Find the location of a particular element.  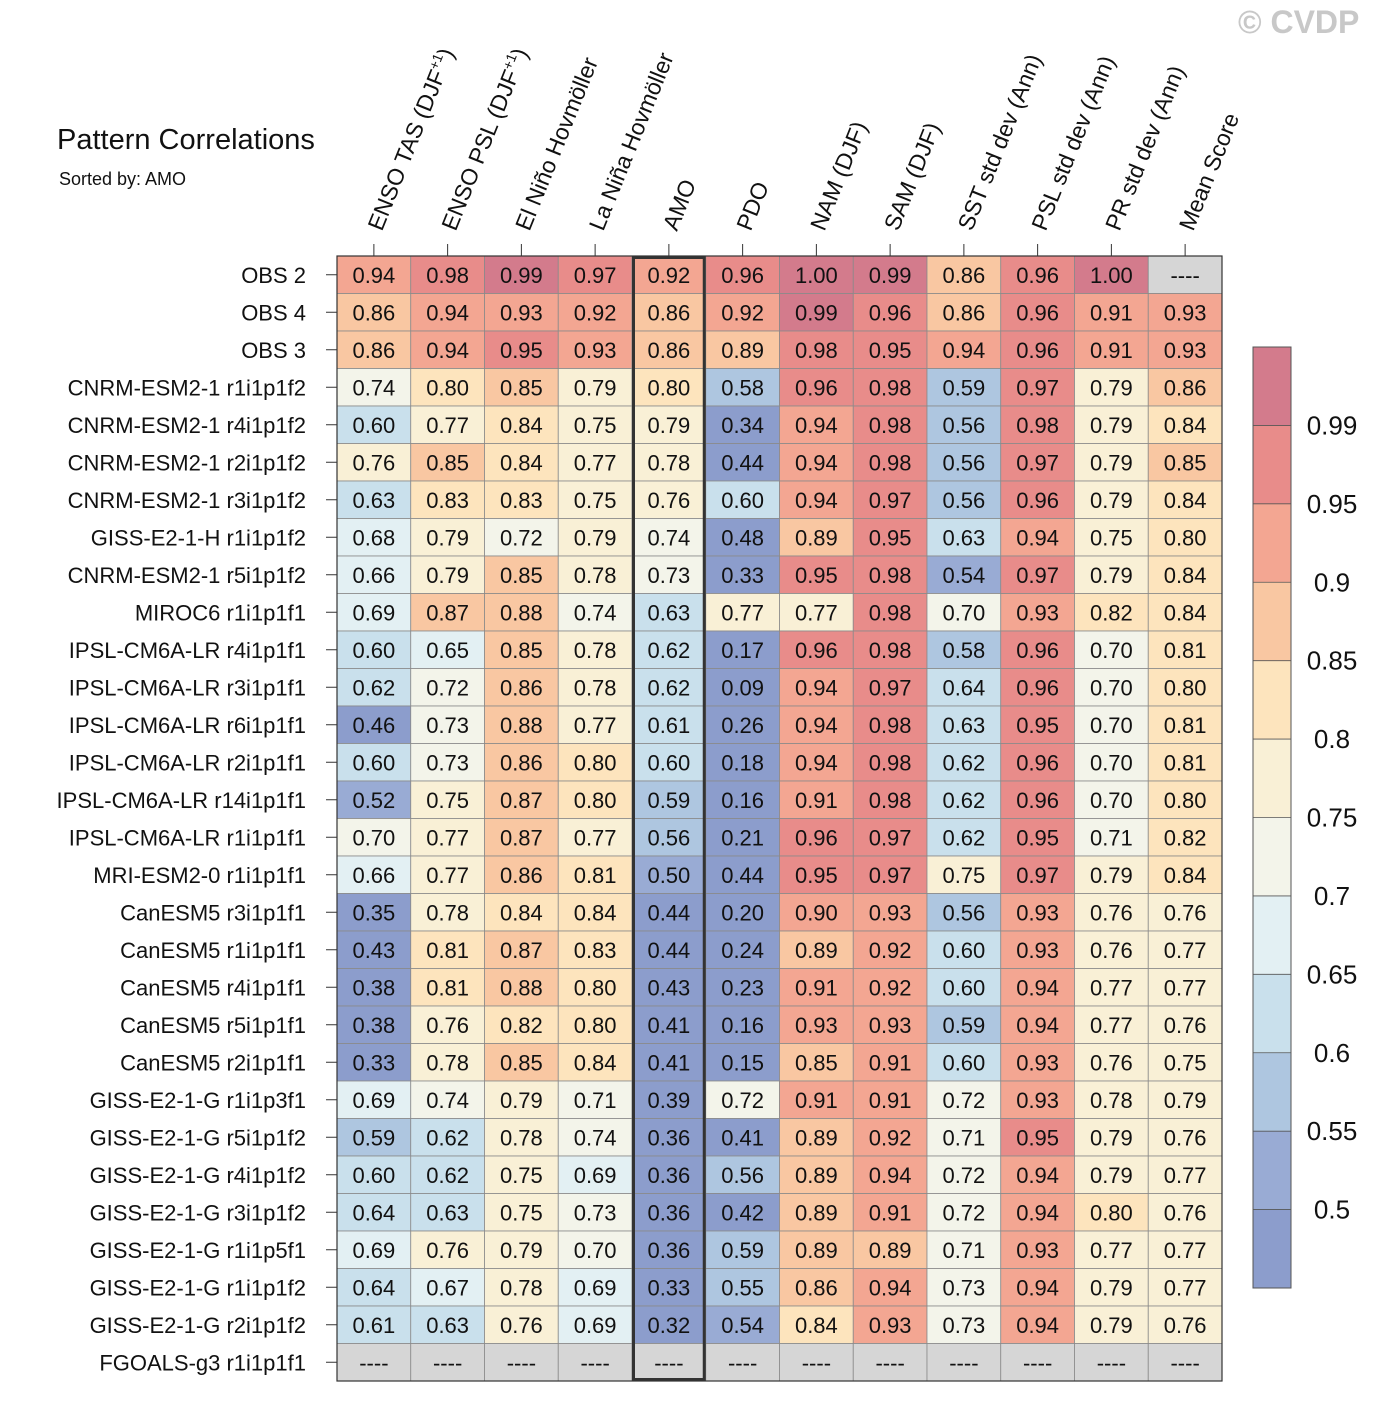

row-label: GISS-E2-1-G r4i1p1f2 is located at coordinates (198, 1175).